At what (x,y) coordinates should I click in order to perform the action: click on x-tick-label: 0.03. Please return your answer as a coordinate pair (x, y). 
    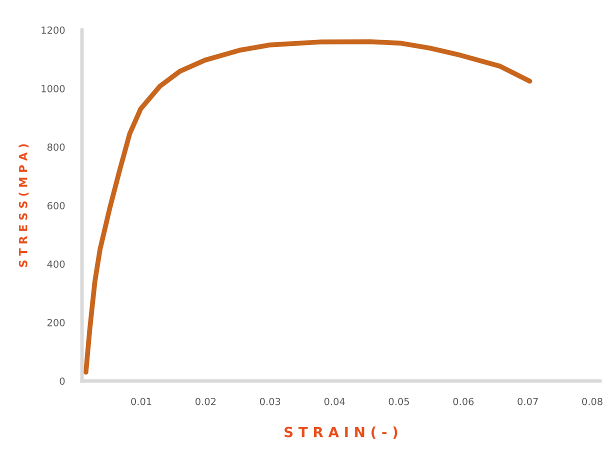
    Looking at the image, I should click on (270, 402).